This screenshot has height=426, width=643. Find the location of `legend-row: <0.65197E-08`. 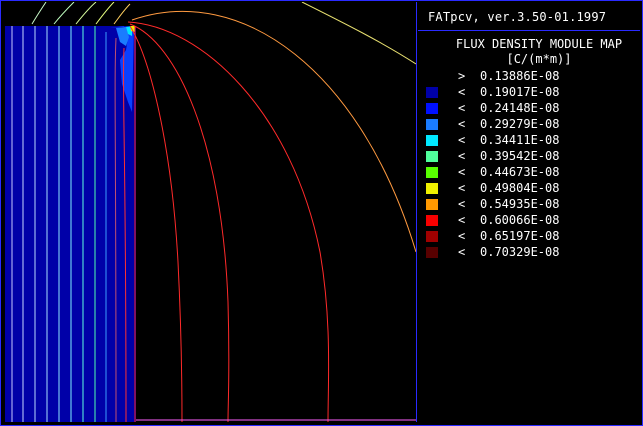

legend-row: <0.65197E-08 is located at coordinates (531, 236).